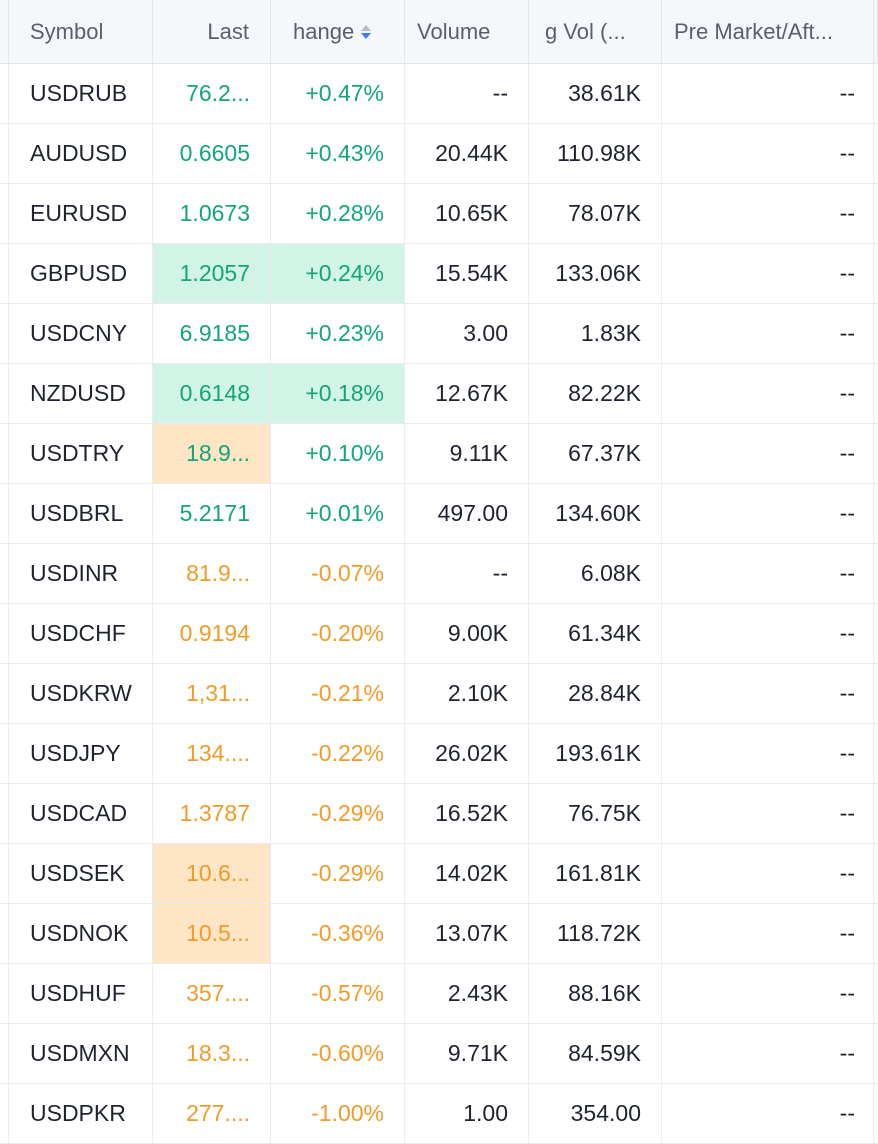  Describe the element at coordinates (467, 1113) in the screenshot. I see `volume-cell: 1.00` at that location.